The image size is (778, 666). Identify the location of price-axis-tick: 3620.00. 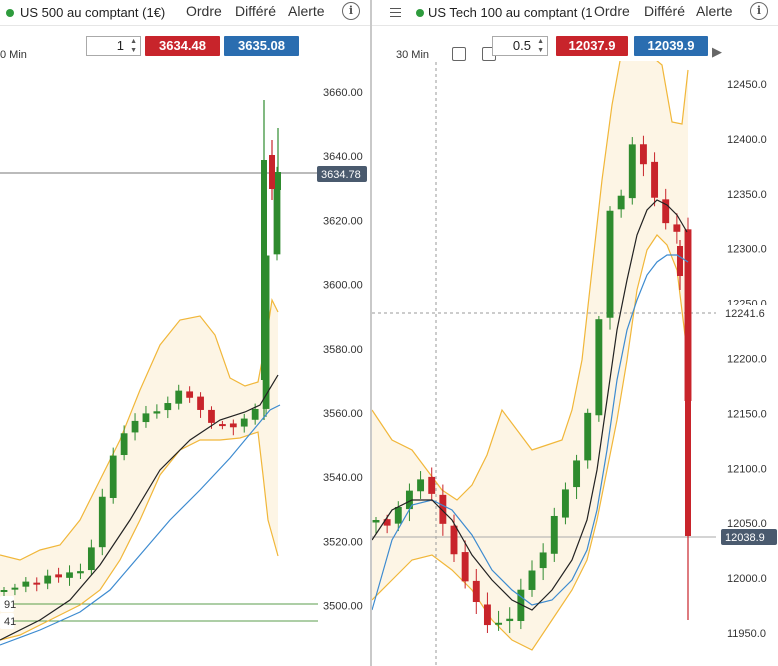
(343, 221).